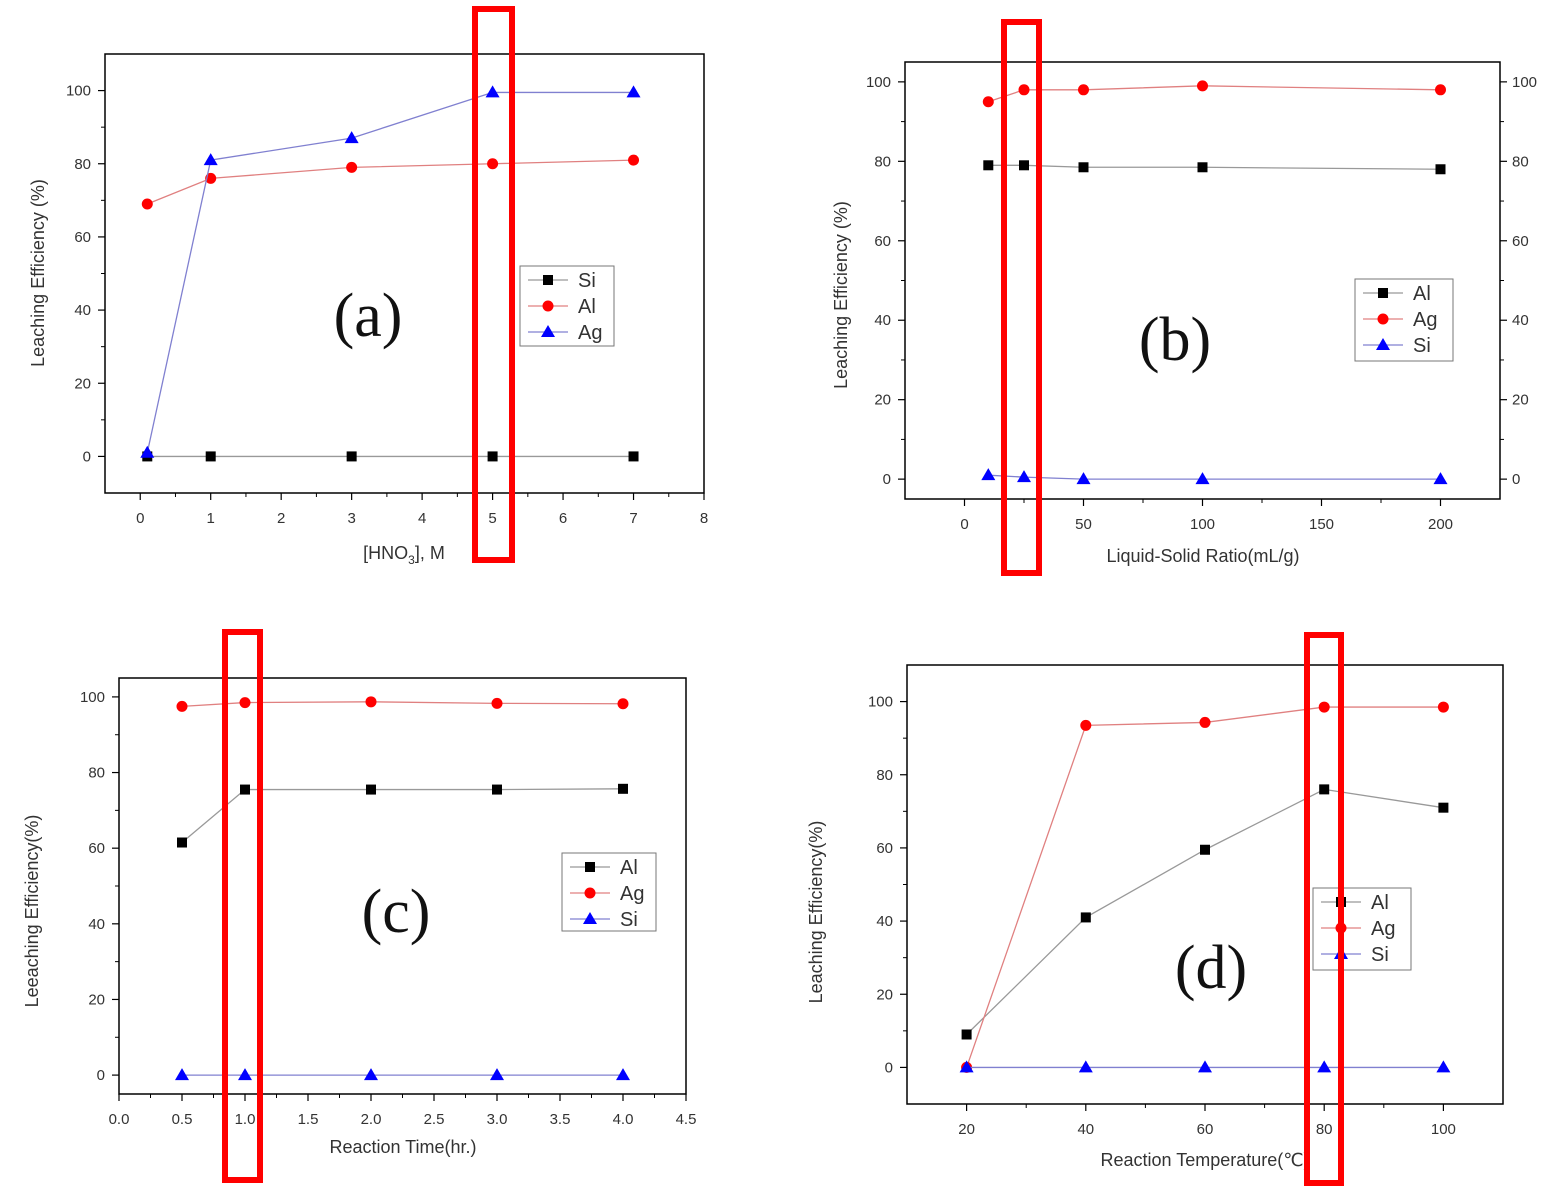 This screenshot has width=1562, height=1201. Describe the element at coordinates (497, 1119) in the screenshot. I see `x-tick-label: 3.0` at that location.